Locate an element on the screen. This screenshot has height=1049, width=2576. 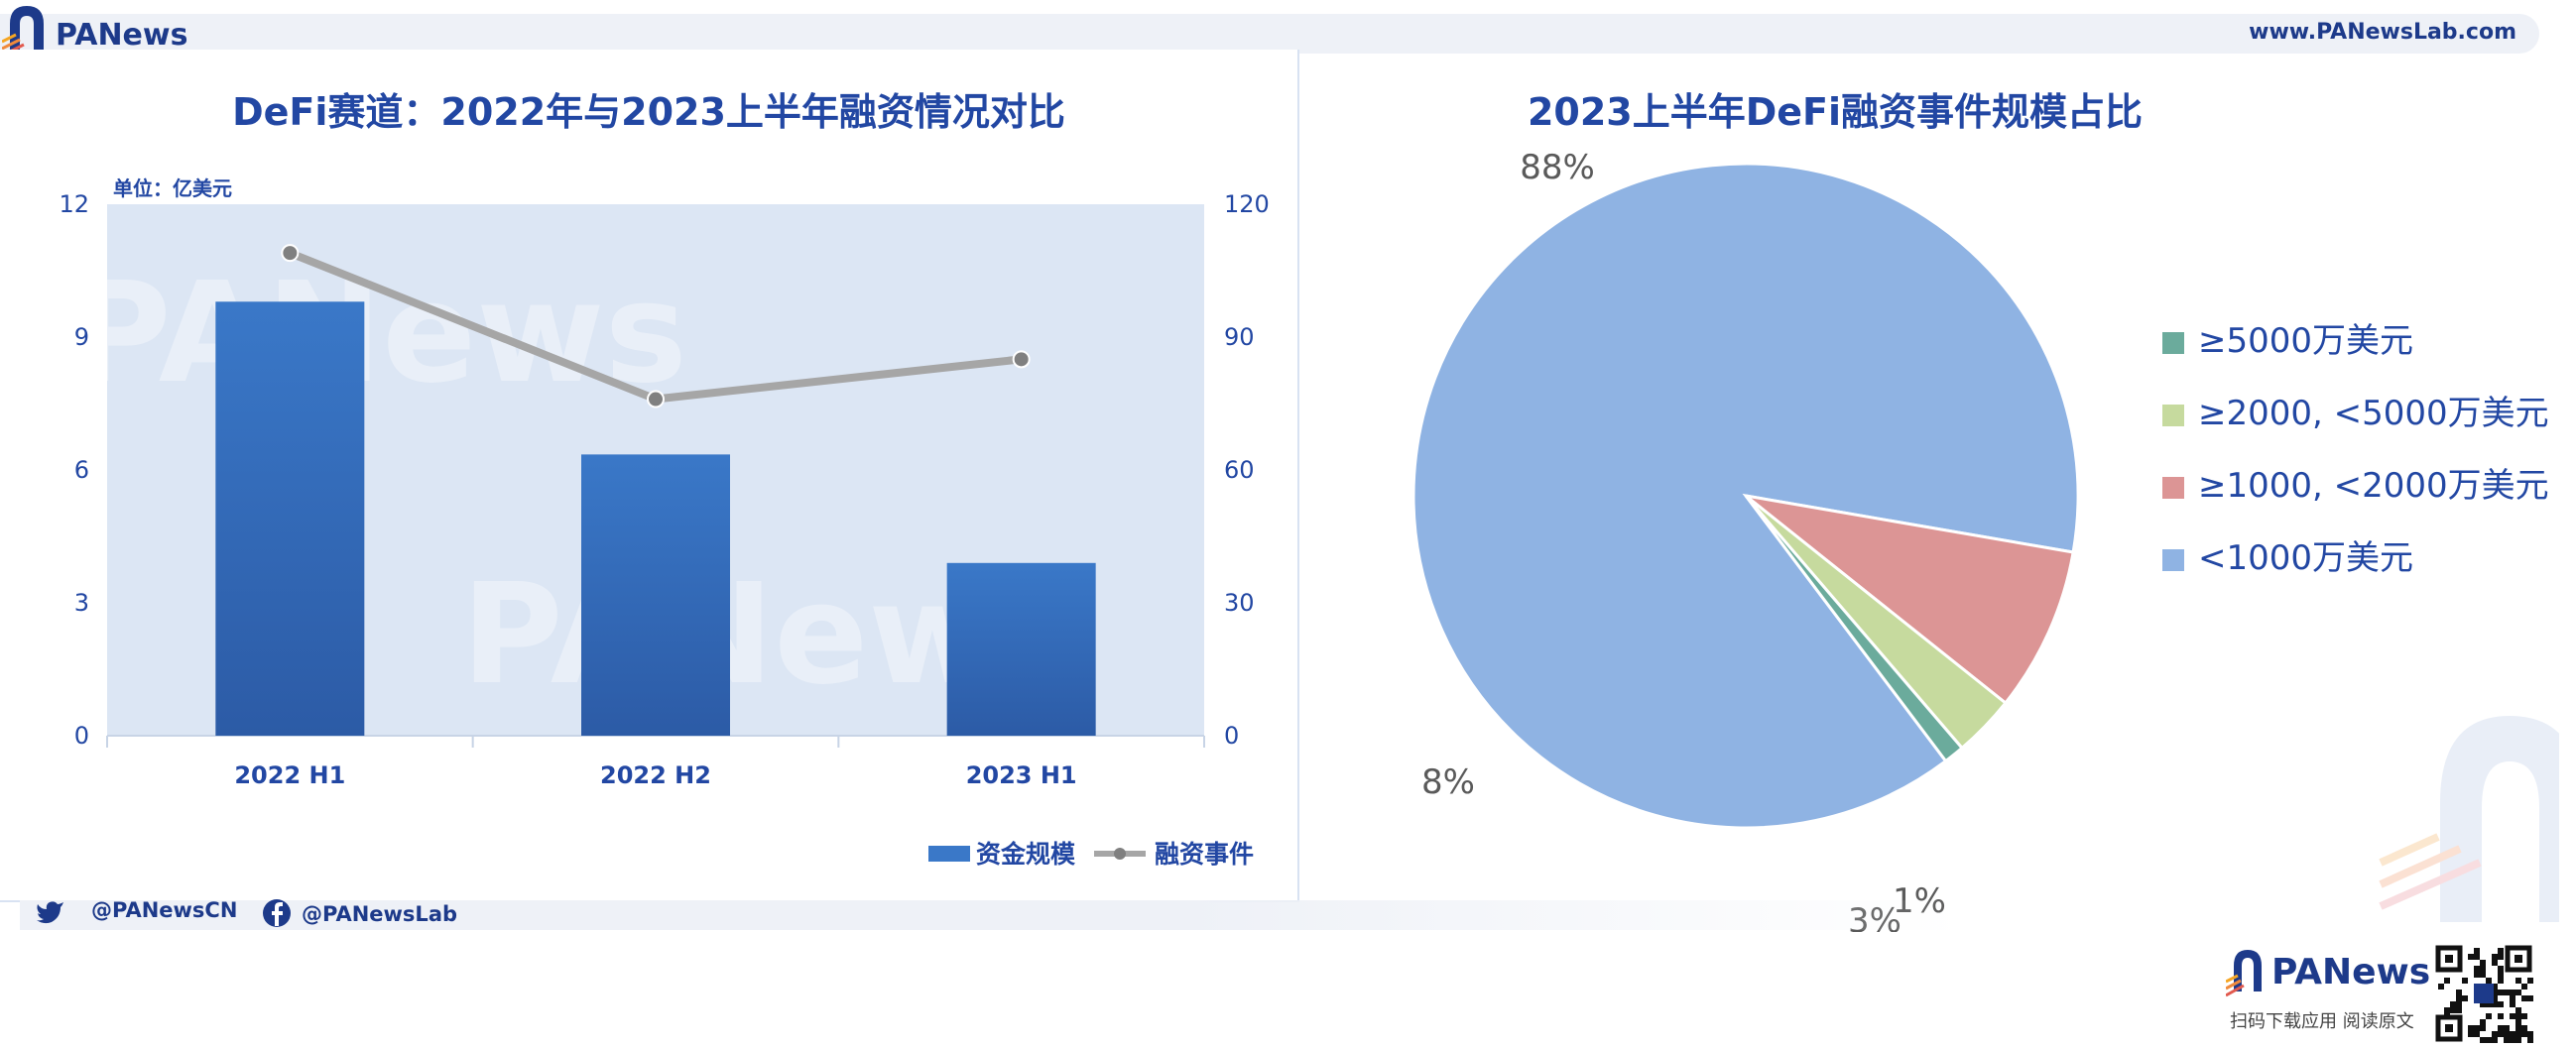
x-tick-label: 2022 H1 is located at coordinates (289, 775).